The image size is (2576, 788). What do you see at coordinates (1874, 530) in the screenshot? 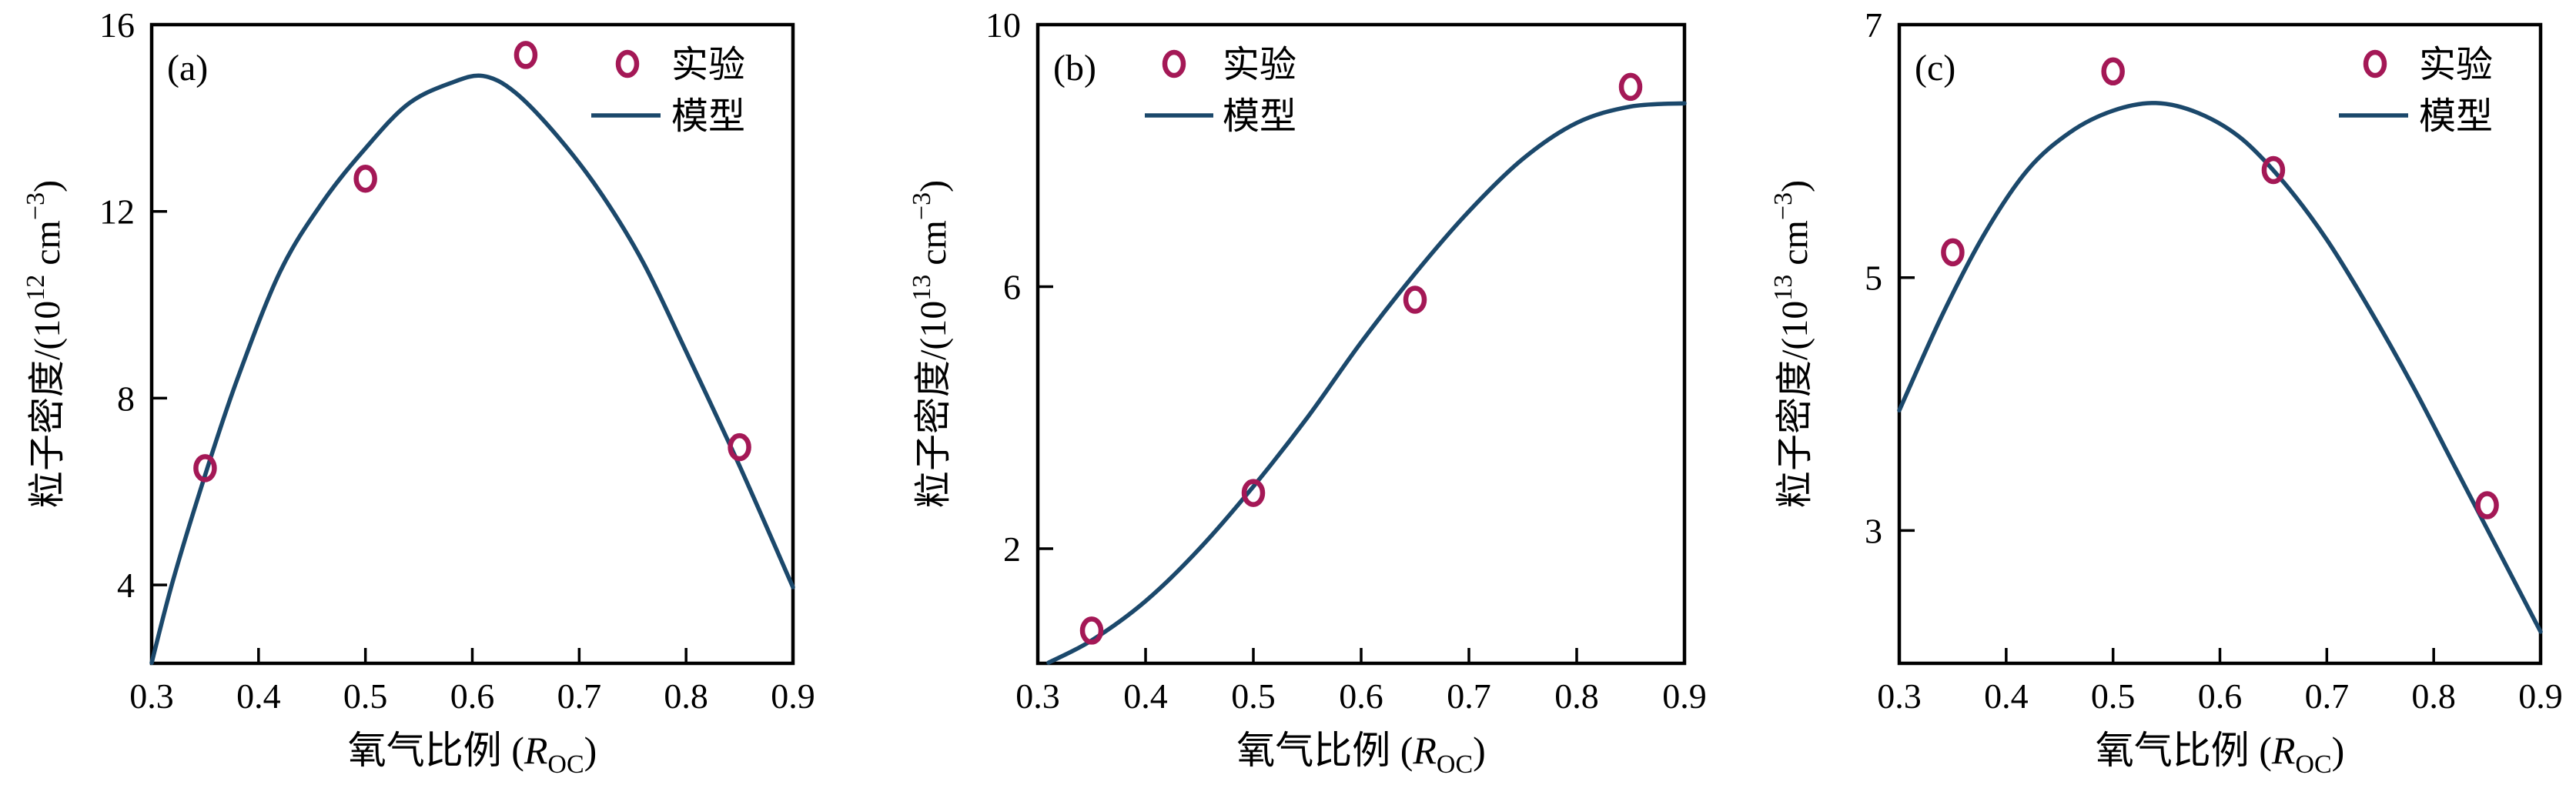
I see `y-tick-label: 3` at bounding box center [1874, 530].